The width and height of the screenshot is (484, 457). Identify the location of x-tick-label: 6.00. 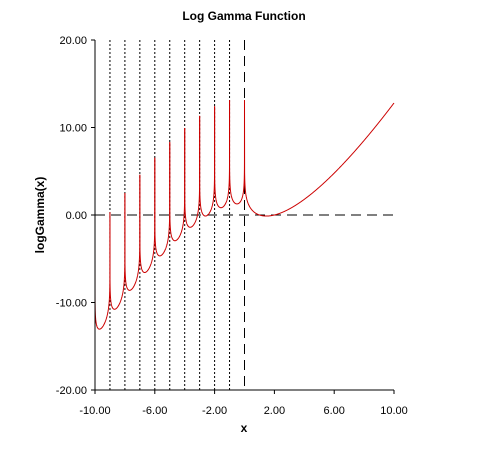
(333, 411).